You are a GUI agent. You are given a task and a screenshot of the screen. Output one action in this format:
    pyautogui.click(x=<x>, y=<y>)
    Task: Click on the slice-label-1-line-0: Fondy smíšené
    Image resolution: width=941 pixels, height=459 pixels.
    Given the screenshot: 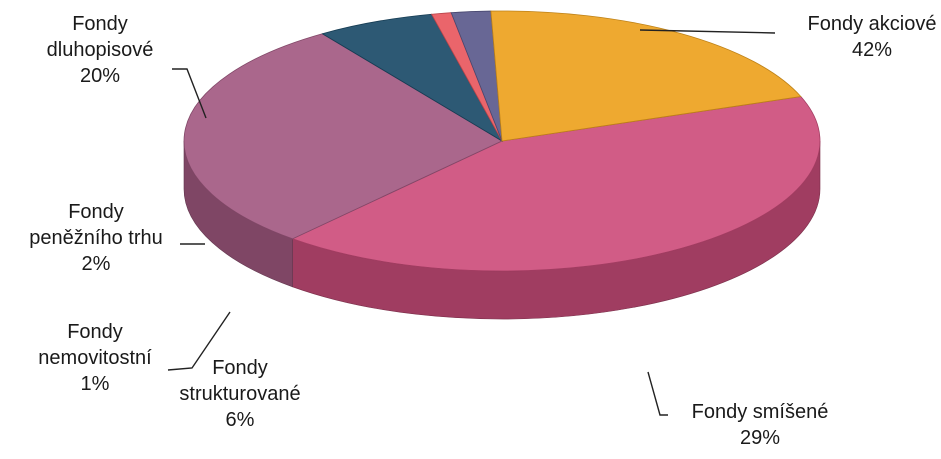 What is the action you would take?
    pyautogui.click(x=760, y=412)
    